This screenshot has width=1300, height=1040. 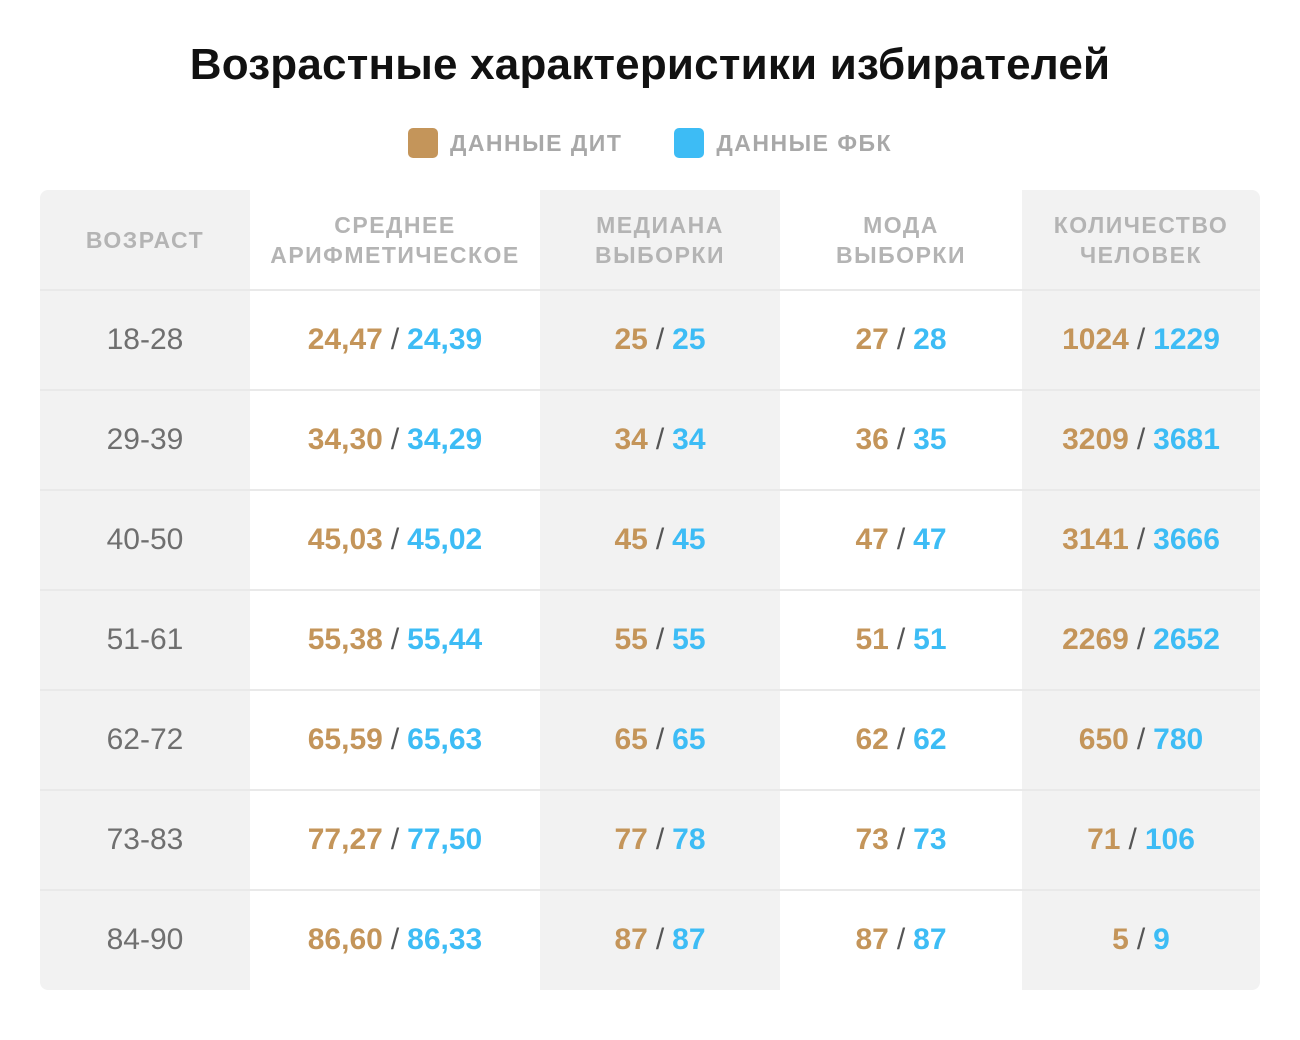 What do you see at coordinates (1141, 225) in the screenshot?
I see `column-header-line: КОЛИЧЕСТВО` at bounding box center [1141, 225].